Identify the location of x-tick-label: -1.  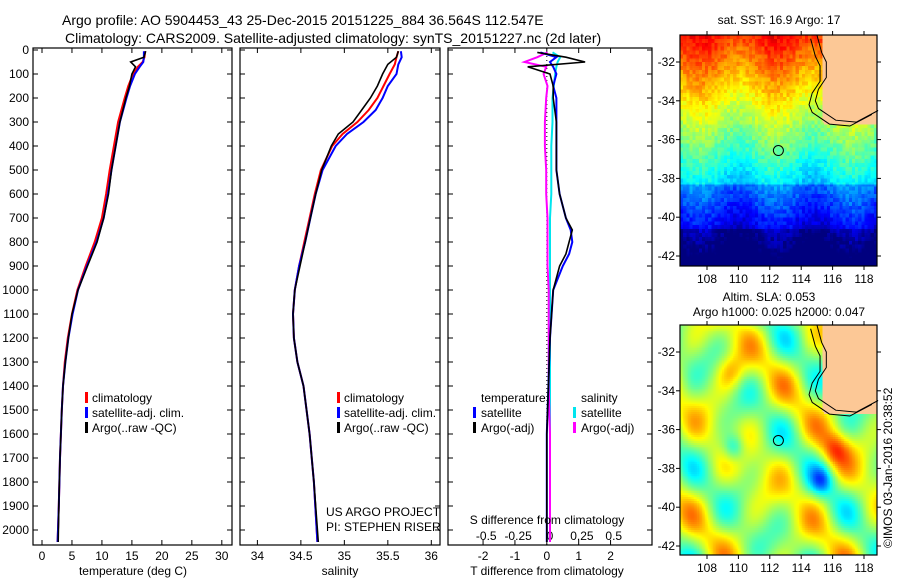
(515, 556).